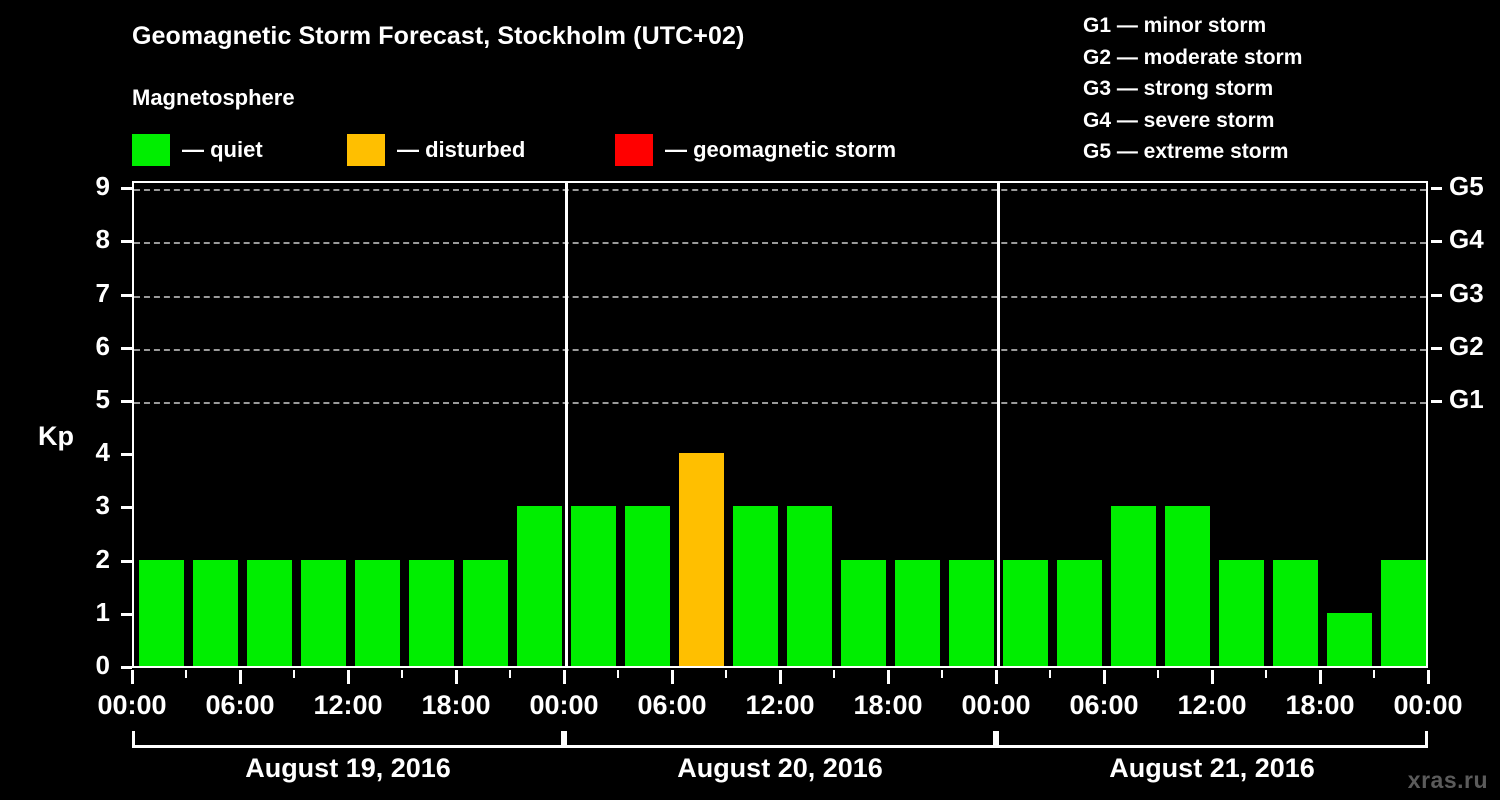 This screenshot has height=800, width=1500. Describe the element at coordinates (1466, 399) in the screenshot. I see `gtick-label-G1: G1` at that location.